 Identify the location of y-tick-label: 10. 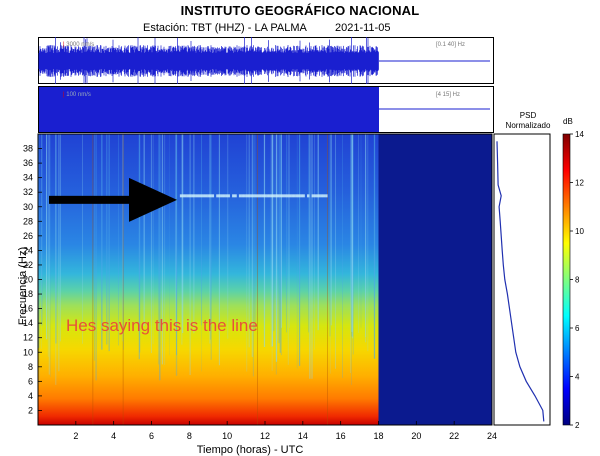
(28, 352).